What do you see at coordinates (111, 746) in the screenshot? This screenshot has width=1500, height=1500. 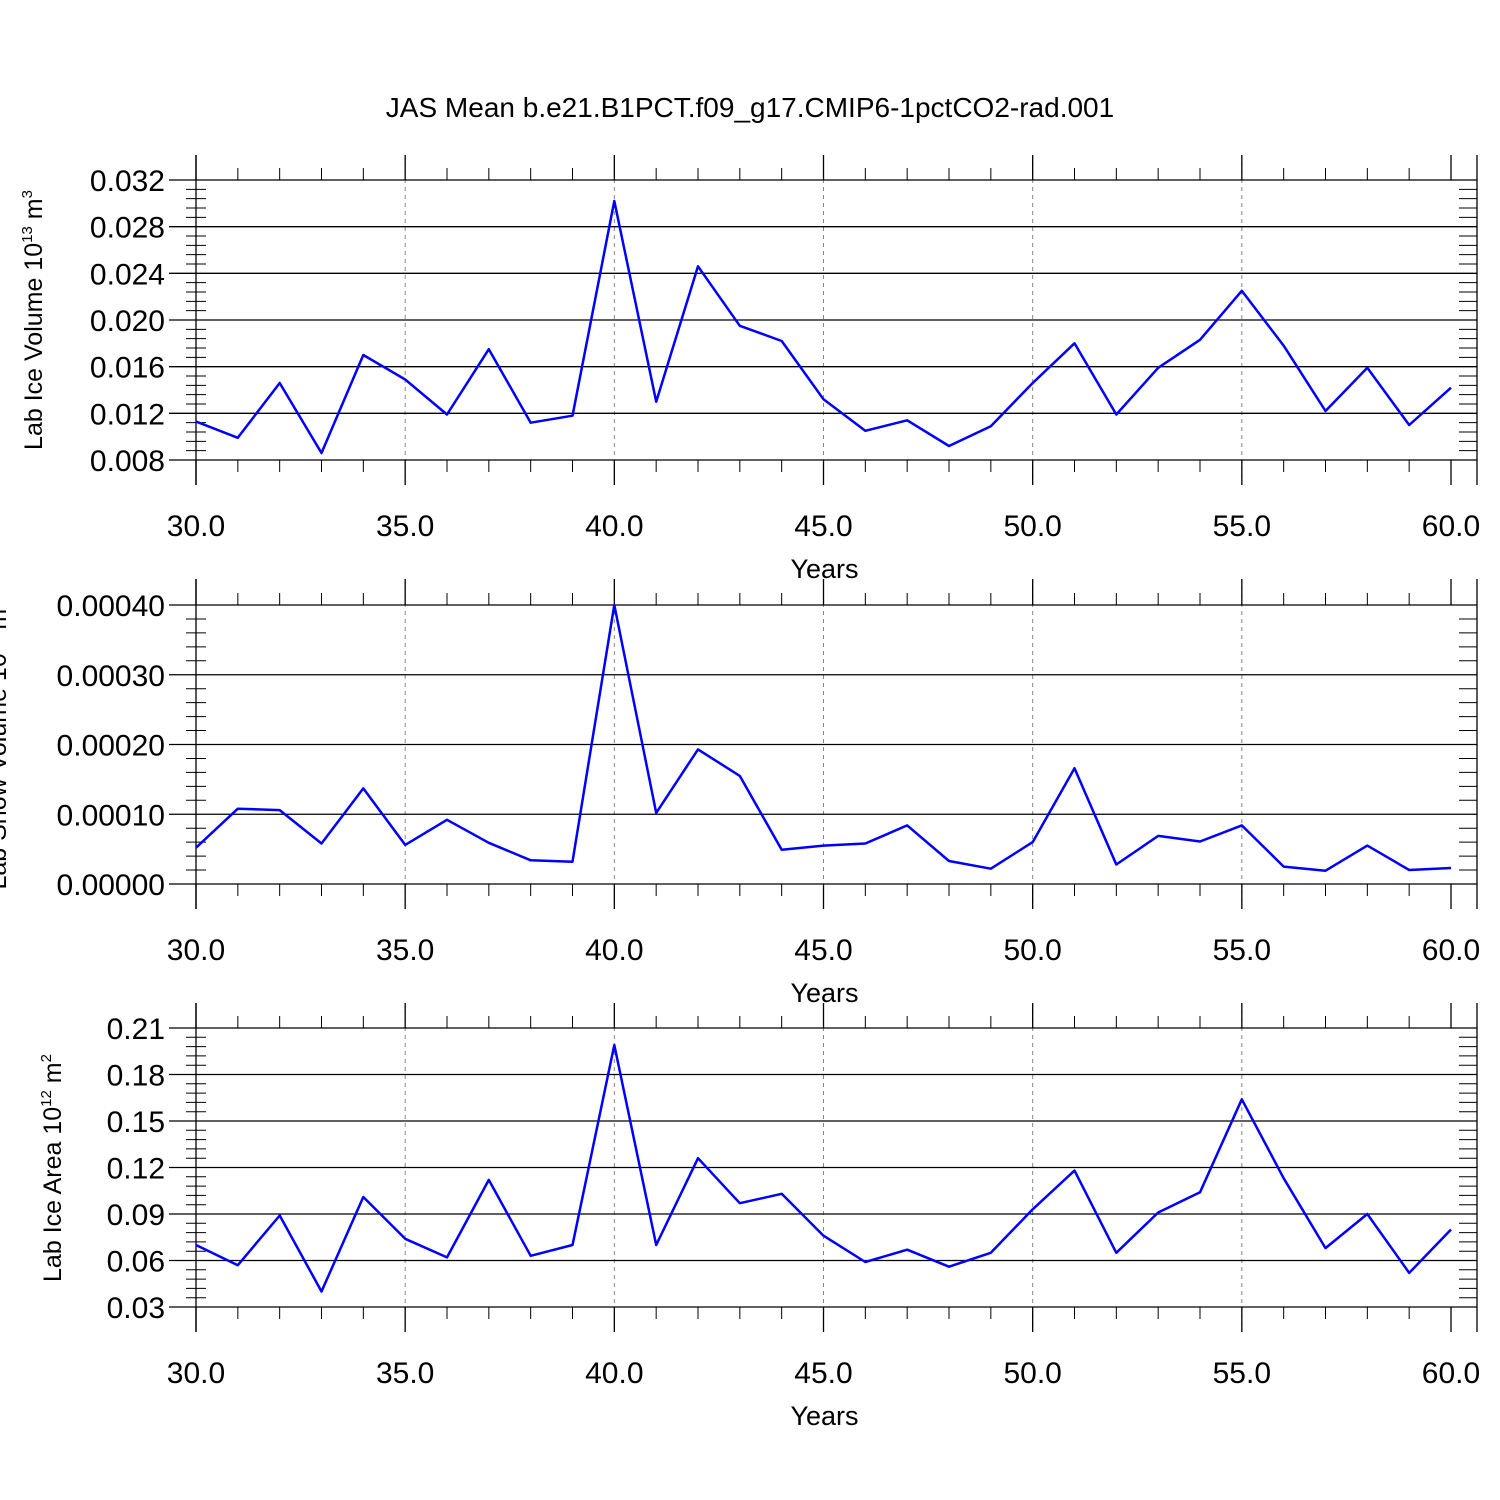 I see `y-tick-label: 0.00020` at bounding box center [111, 746].